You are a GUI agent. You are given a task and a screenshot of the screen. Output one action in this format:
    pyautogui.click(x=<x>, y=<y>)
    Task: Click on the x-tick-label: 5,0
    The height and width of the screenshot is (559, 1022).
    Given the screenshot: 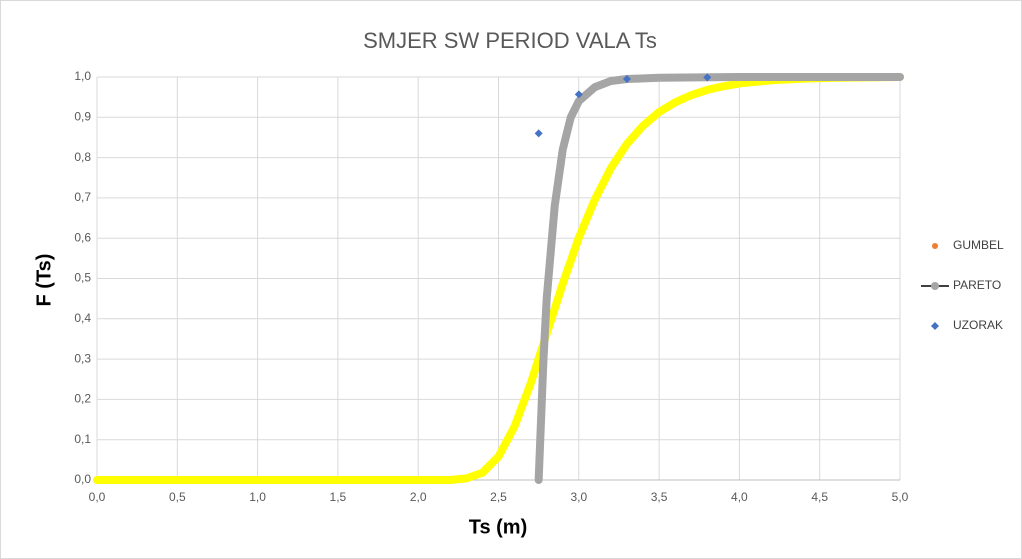 What is the action you would take?
    pyautogui.click(x=900, y=497)
    